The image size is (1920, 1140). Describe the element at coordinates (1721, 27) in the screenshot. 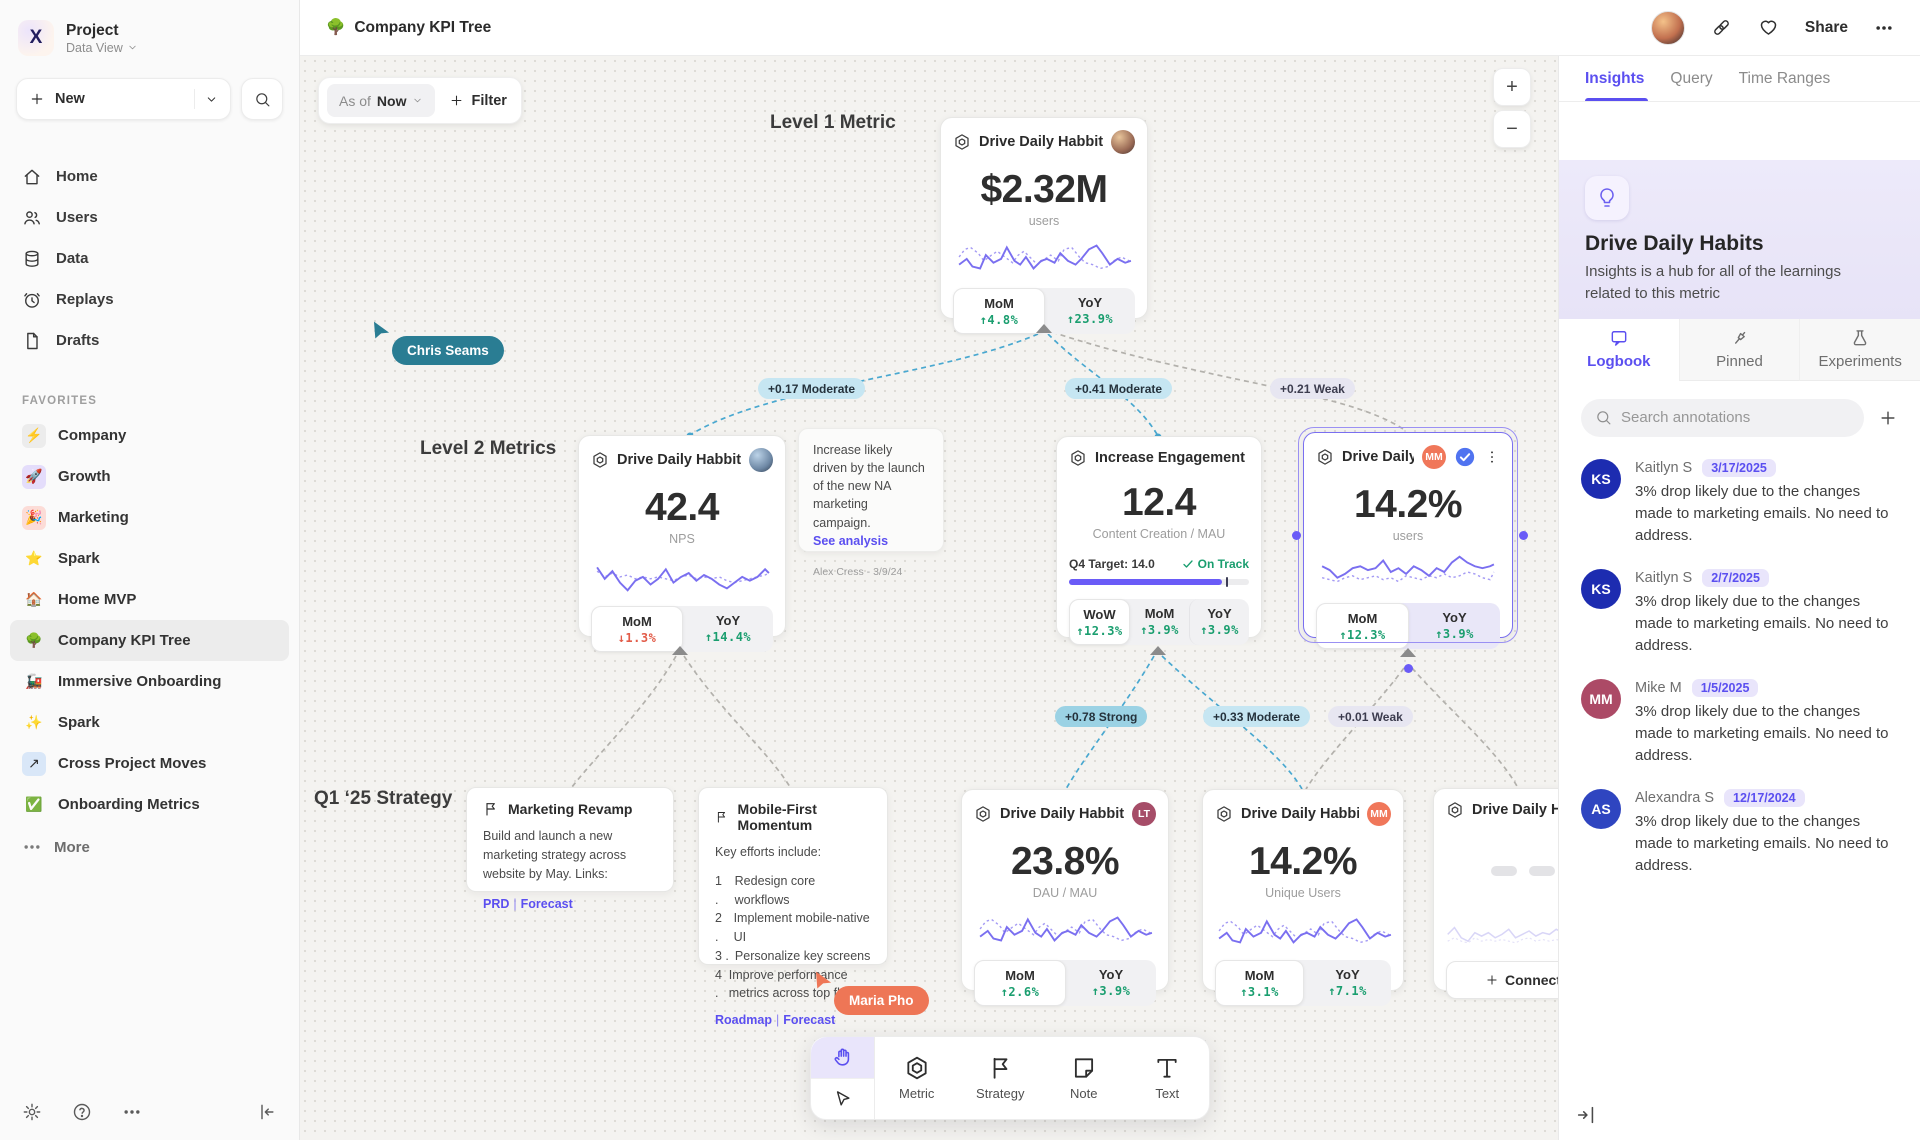

I see `copy-link-icon` at that location.